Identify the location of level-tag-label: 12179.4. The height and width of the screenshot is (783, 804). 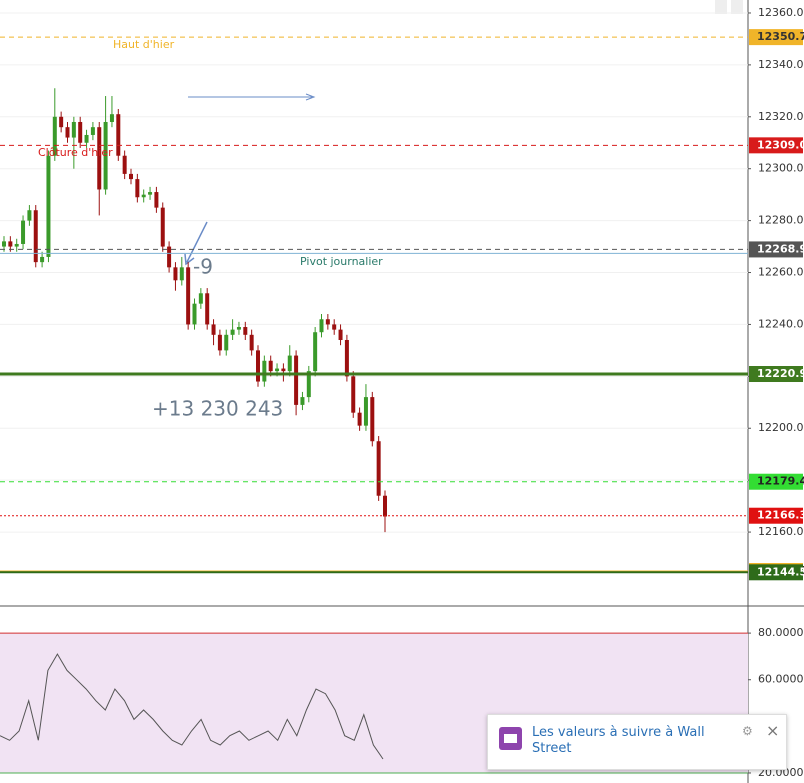
(780, 481).